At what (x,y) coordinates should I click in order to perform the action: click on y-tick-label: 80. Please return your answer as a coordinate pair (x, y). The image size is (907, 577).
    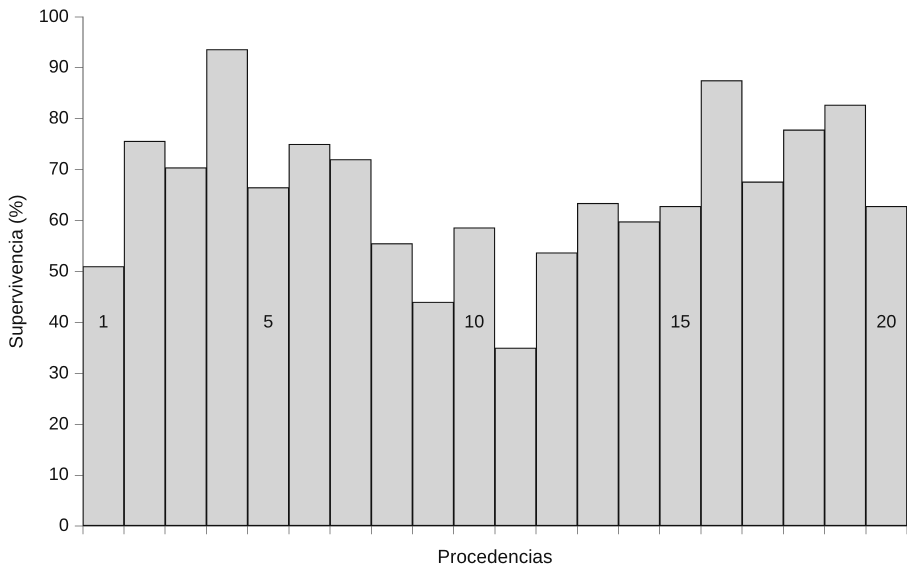
    Looking at the image, I should click on (58, 118).